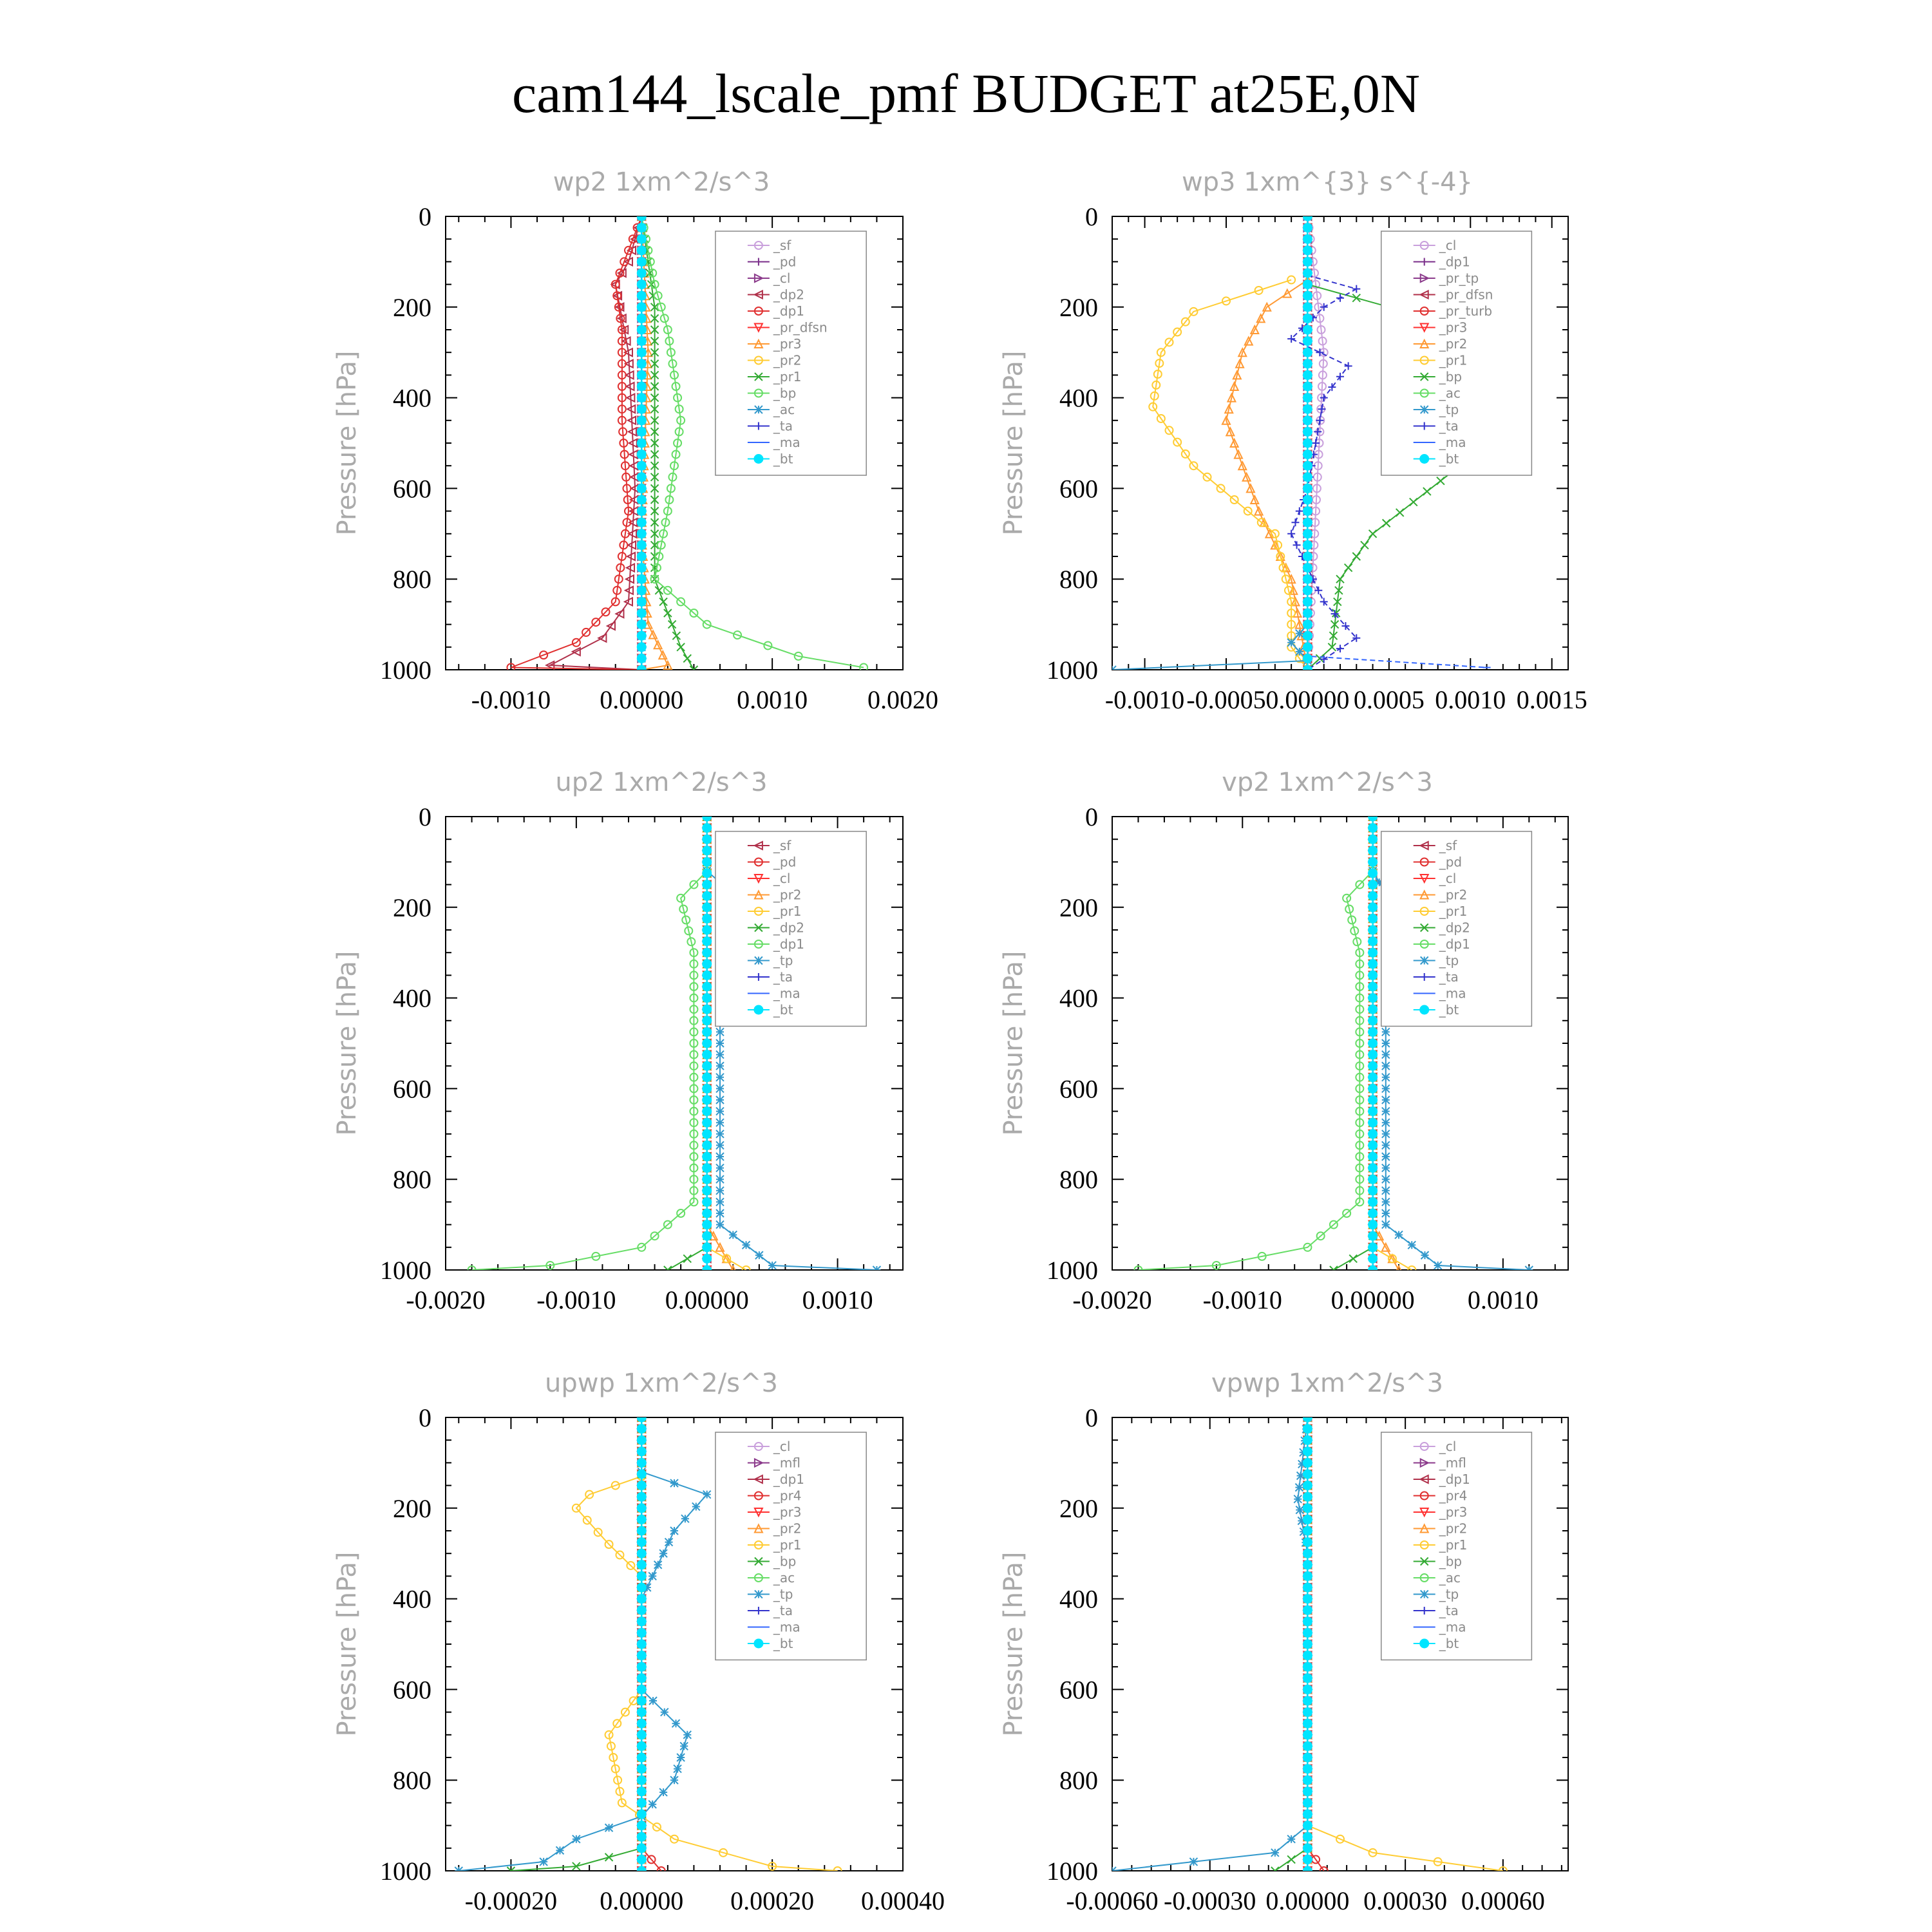 This screenshot has height=1932, width=1932. I want to click on plot-area, so click(648, 1644).